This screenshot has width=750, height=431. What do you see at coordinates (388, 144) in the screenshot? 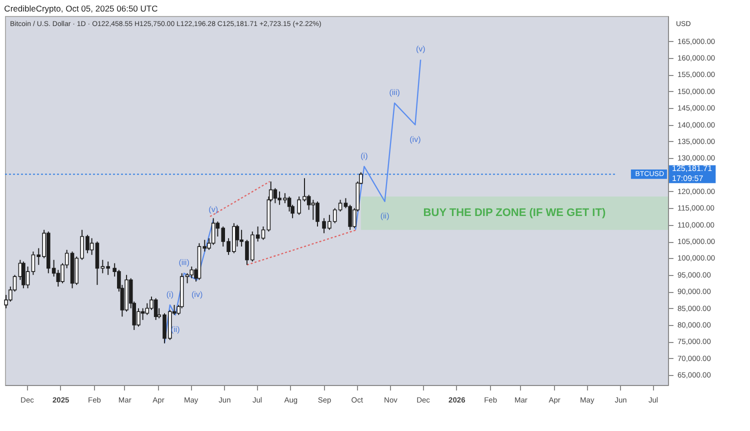
I see `line-series` at bounding box center [388, 144].